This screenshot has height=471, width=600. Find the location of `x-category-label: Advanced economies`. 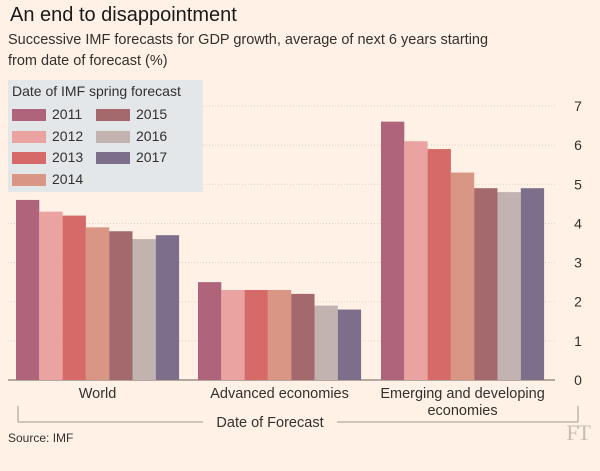

x-category-label: Advanced economies is located at coordinates (279, 394).